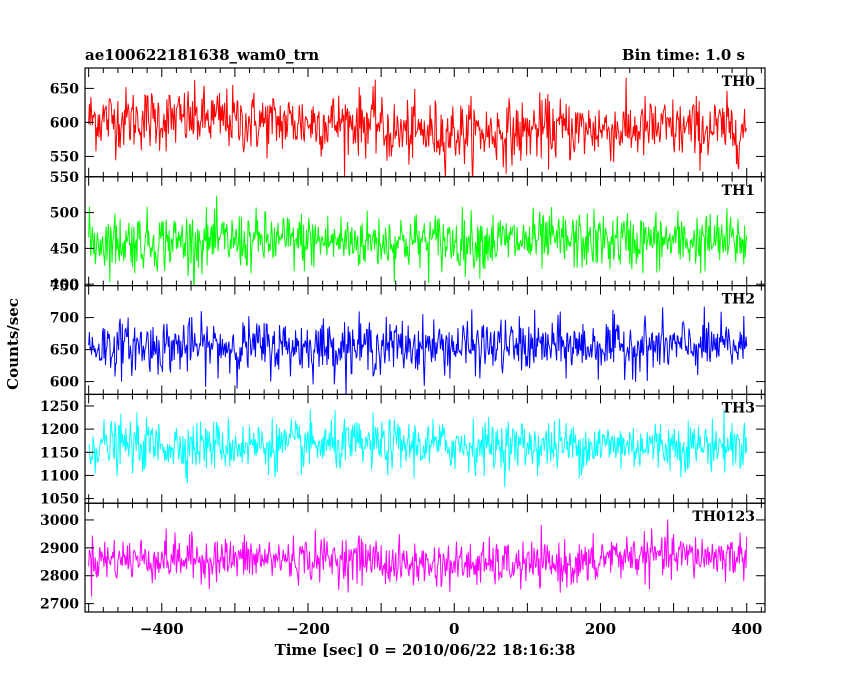  What do you see at coordinates (683, 55) in the screenshot?
I see `chart-title-right: Bin time: 1.0 s` at bounding box center [683, 55].